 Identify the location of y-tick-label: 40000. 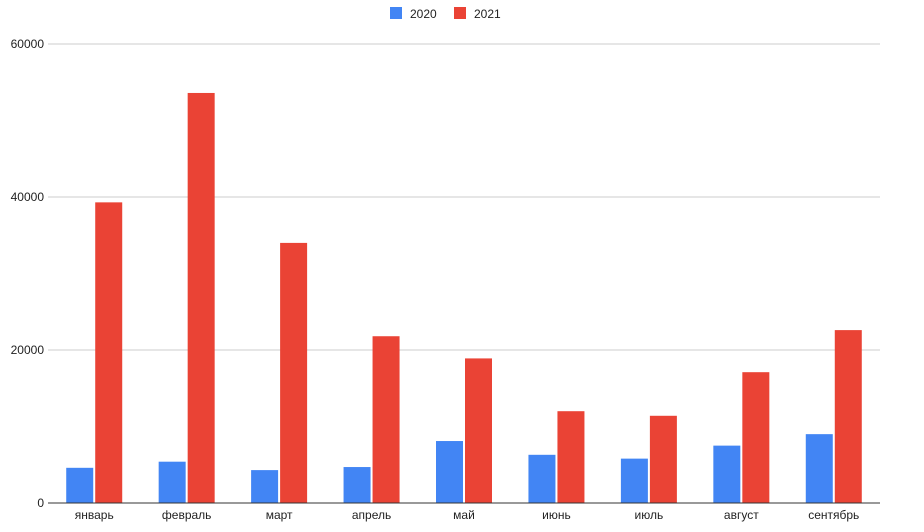
(28, 197).